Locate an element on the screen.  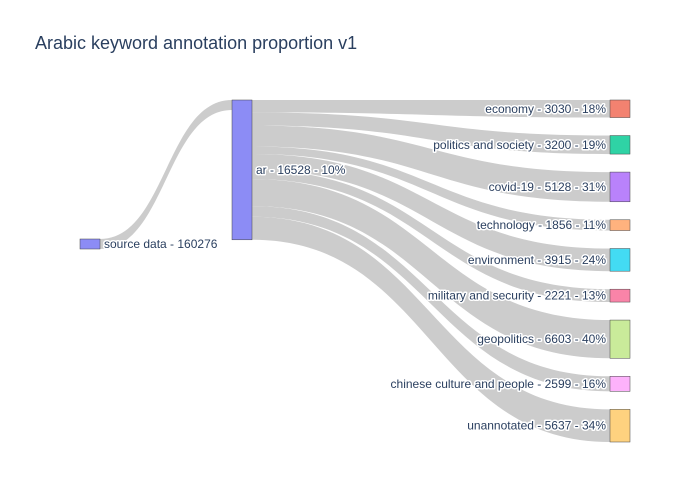
node-military is located at coordinates (620, 295).